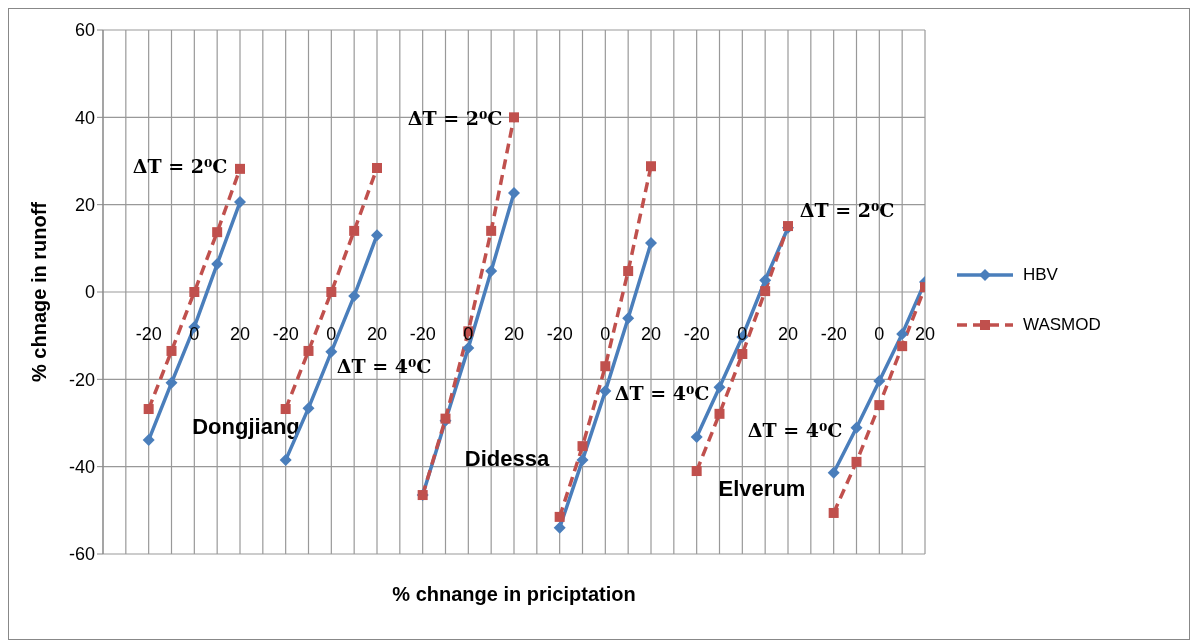 The image size is (1197, 644). Describe the element at coordinates (1040, 275) in the screenshot. I see `legend-label: HBV` at that location.